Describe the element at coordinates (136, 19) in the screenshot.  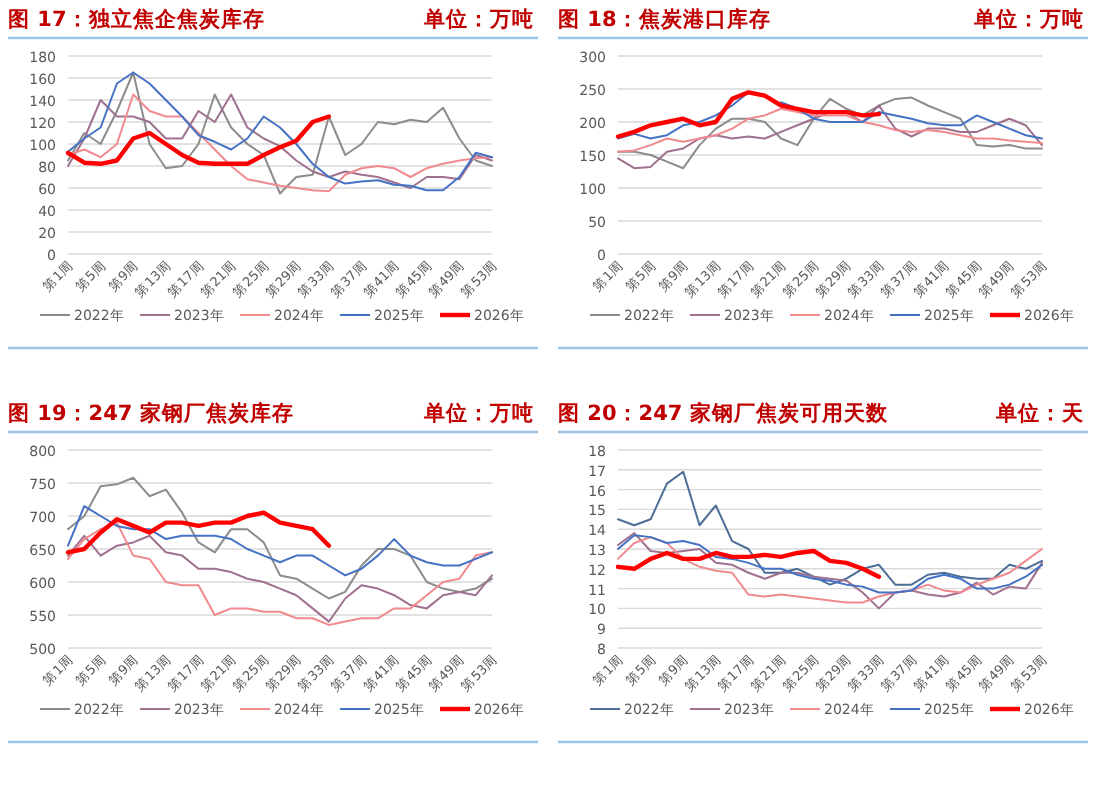
I see `chart-title: 图 17：独立焦企焦炭库存` at that location.